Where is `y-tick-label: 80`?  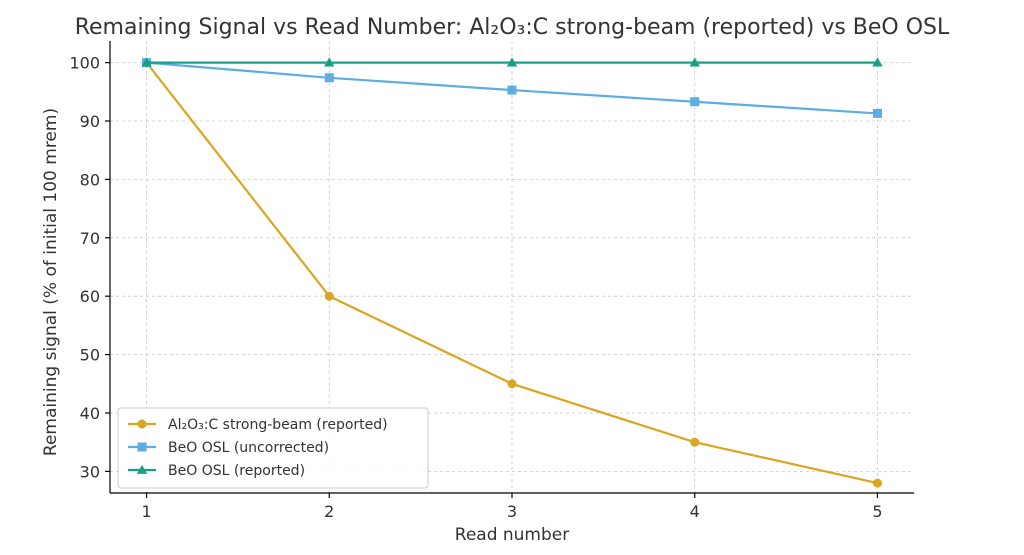
y-tick-label: 80 is located at coordinates (90, 179).